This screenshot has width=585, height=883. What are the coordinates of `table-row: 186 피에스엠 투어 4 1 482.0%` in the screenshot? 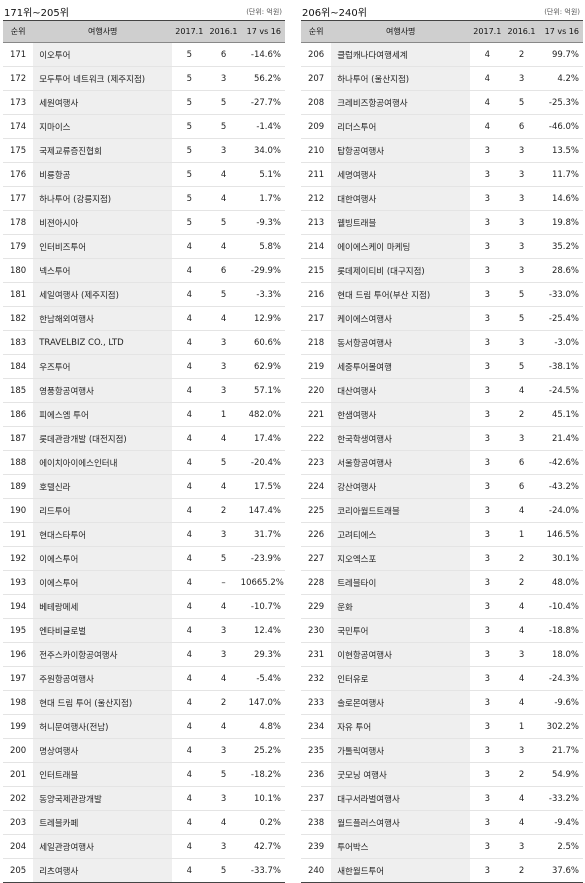 It's located at (144, 414).